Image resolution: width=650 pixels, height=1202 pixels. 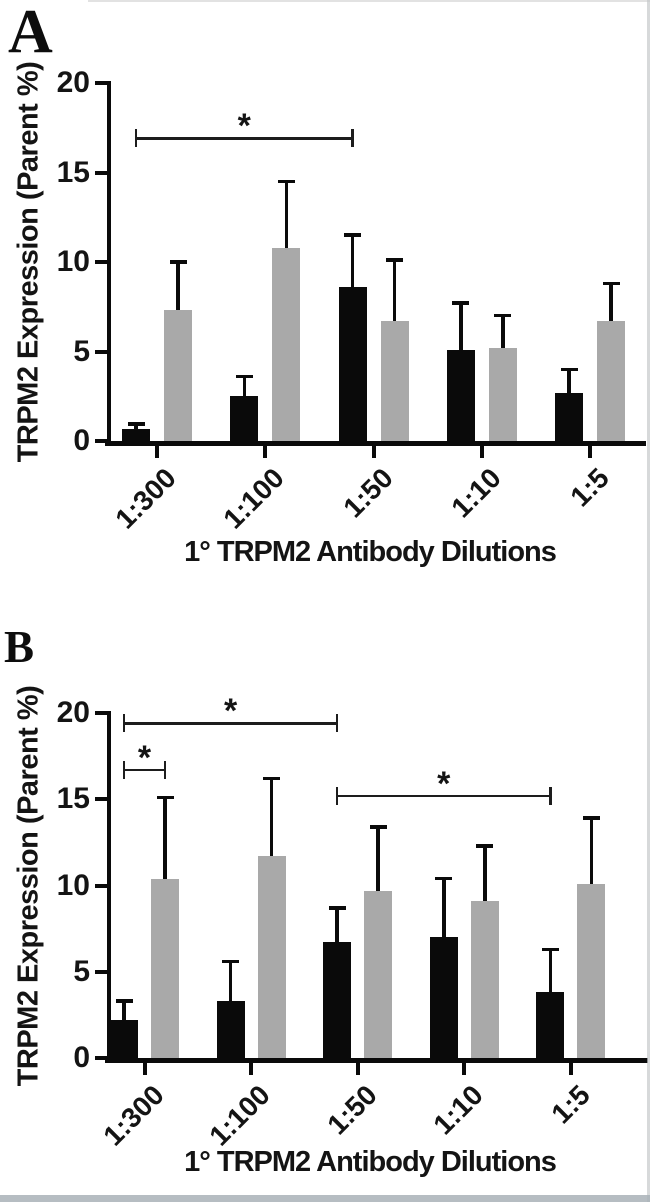 What do you see at coordinates (369, 1) in the screenshot?
I see `scan-artifact-top-edge` at bounding box center [369, 1].